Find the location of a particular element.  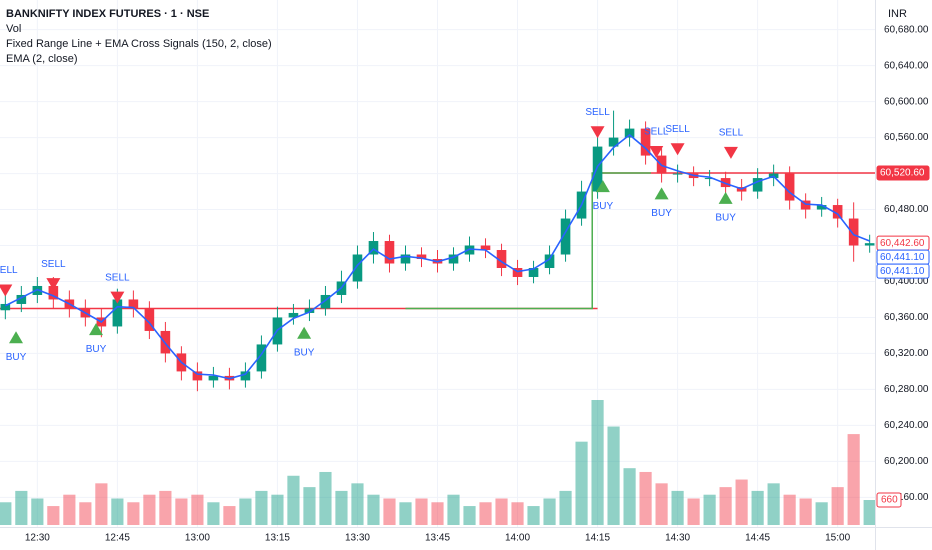

x-tick-label: 12:30 is located at coordinates (37, 538).